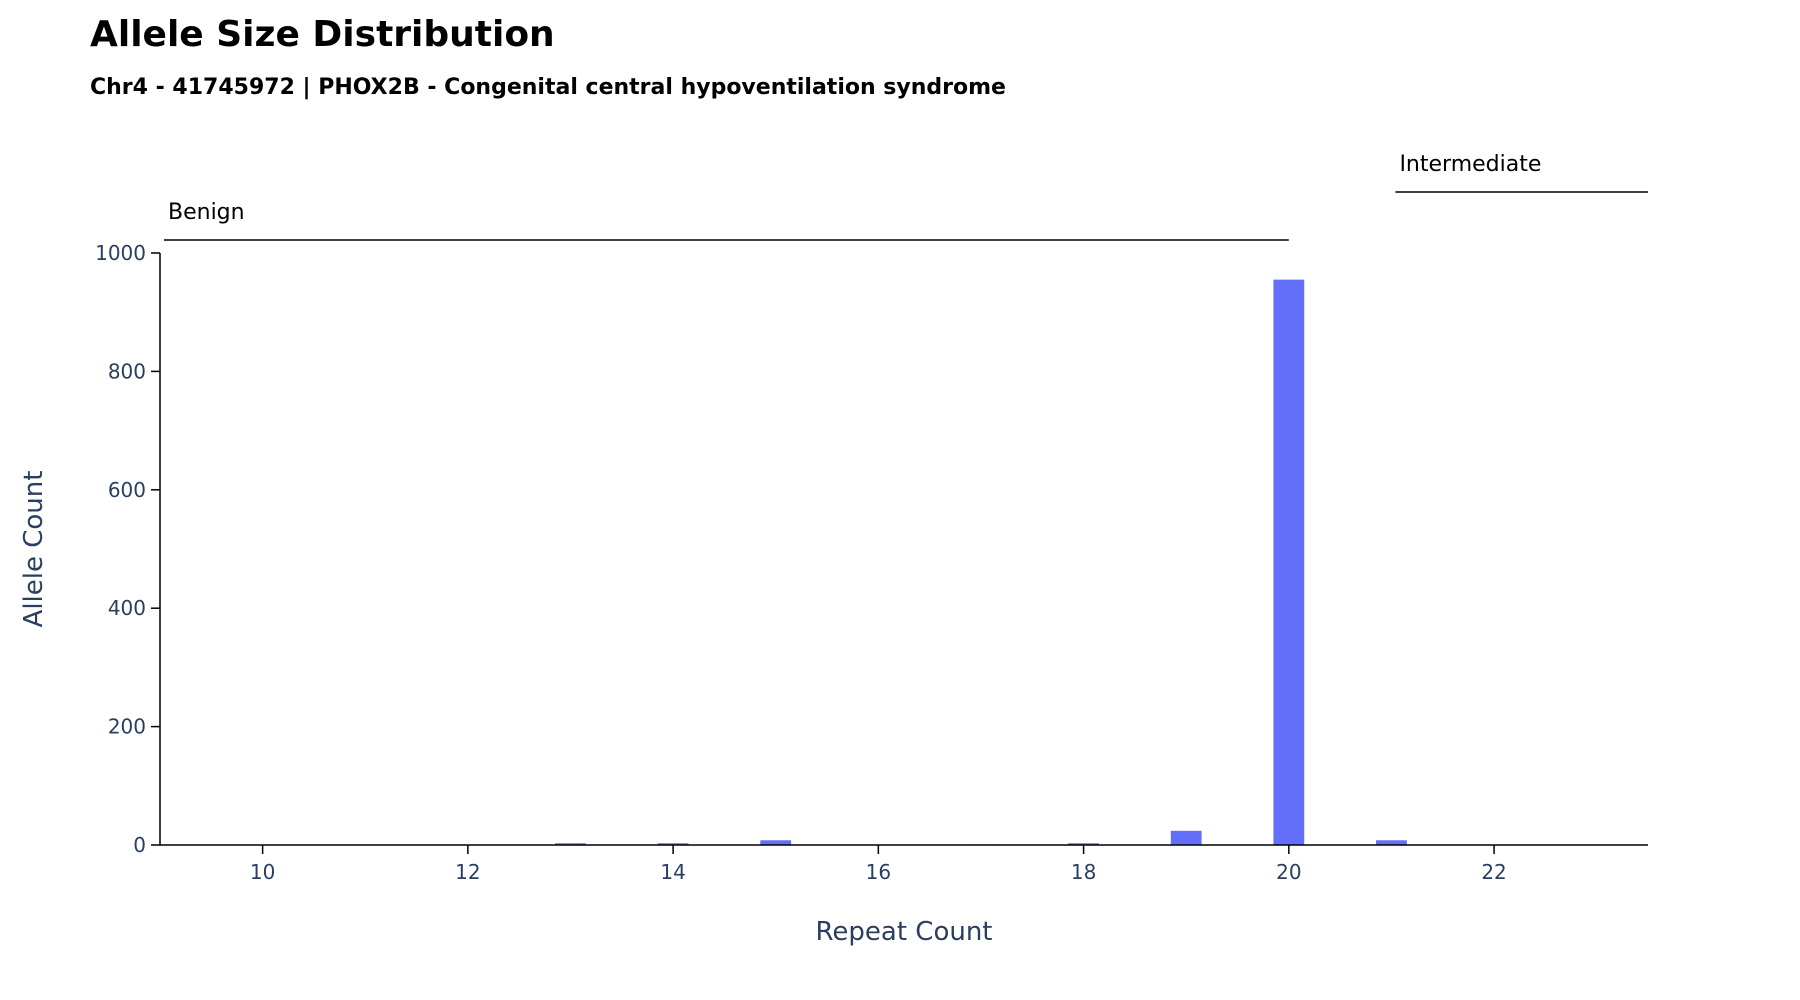  What do you see at coordinates (1288, 872) in the screenshot?
I see `x-tick-label-20: 20` at bounding box center [1288, 872].